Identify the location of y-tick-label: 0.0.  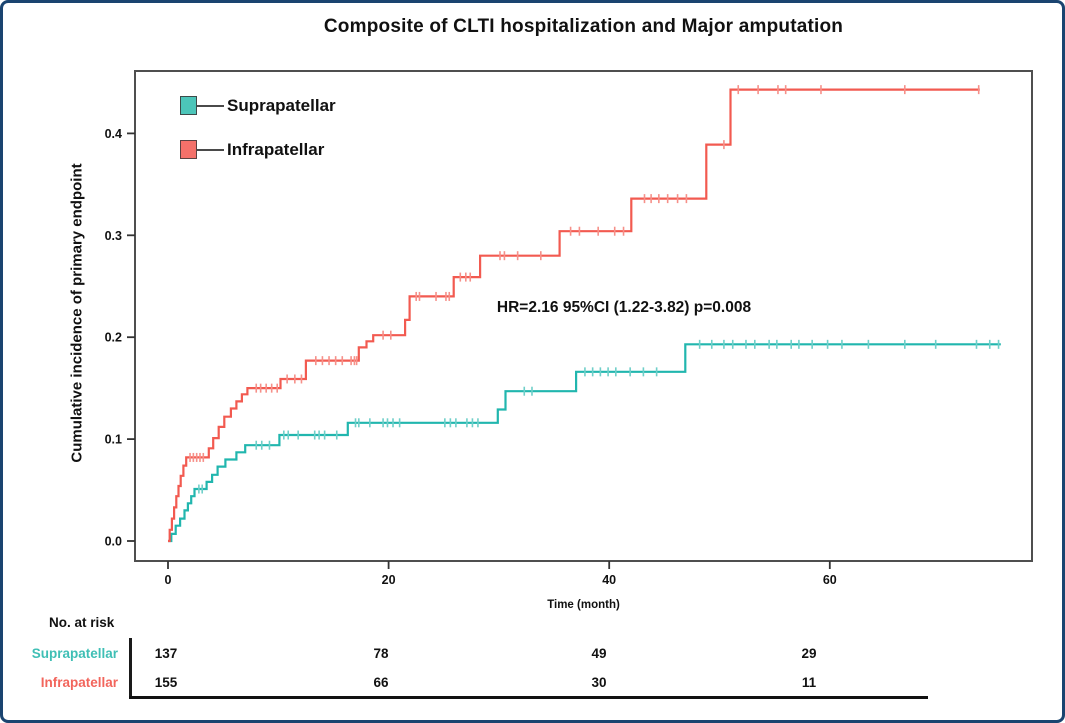
(113, 542).